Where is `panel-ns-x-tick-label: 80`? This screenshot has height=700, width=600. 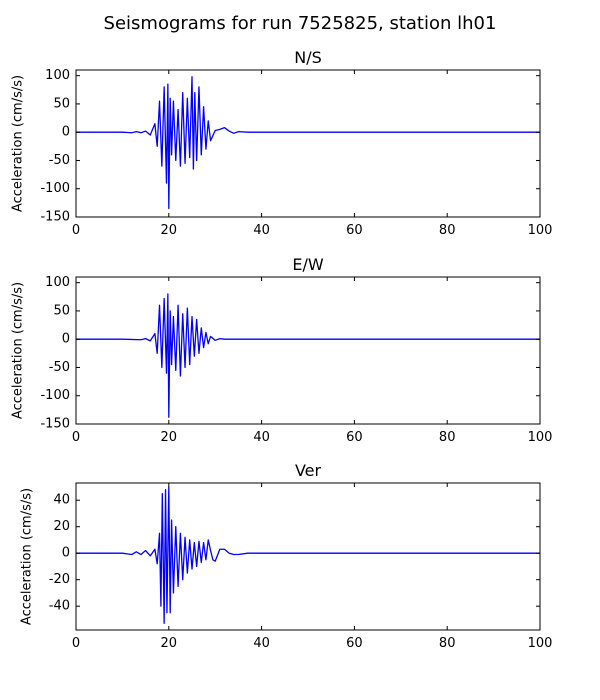
panel-ns-x-tick-label: 80 is located at coordinates (447, 230).